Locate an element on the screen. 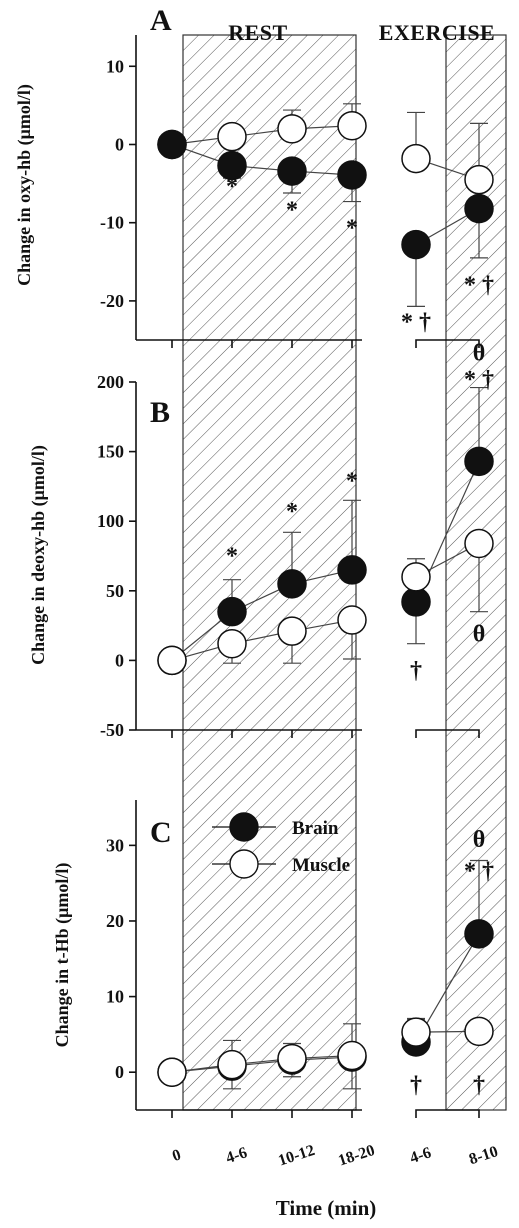 This screenshot has height=1228, width=519. legend-brain-marker is located at coordinates (244, 827).